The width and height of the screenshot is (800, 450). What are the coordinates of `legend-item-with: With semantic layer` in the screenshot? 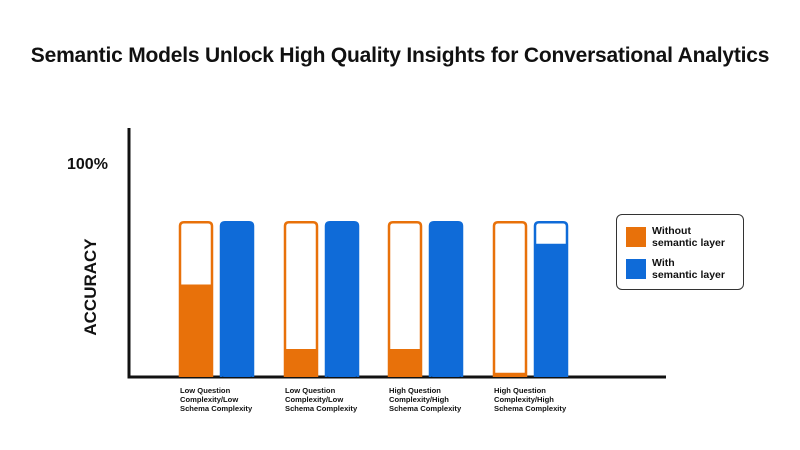 It's located at (675, 269).